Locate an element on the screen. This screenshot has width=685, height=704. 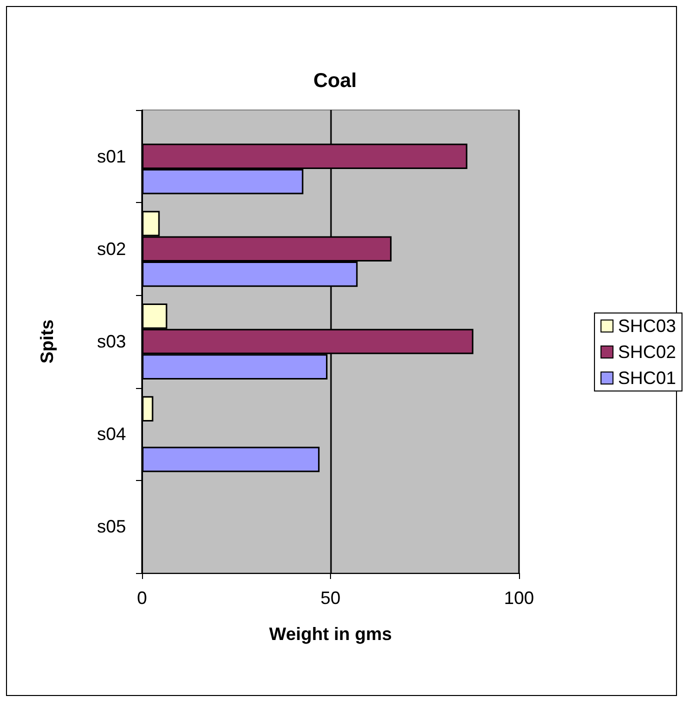
y-tick-label: s03 is located at coordinates (111, 342).